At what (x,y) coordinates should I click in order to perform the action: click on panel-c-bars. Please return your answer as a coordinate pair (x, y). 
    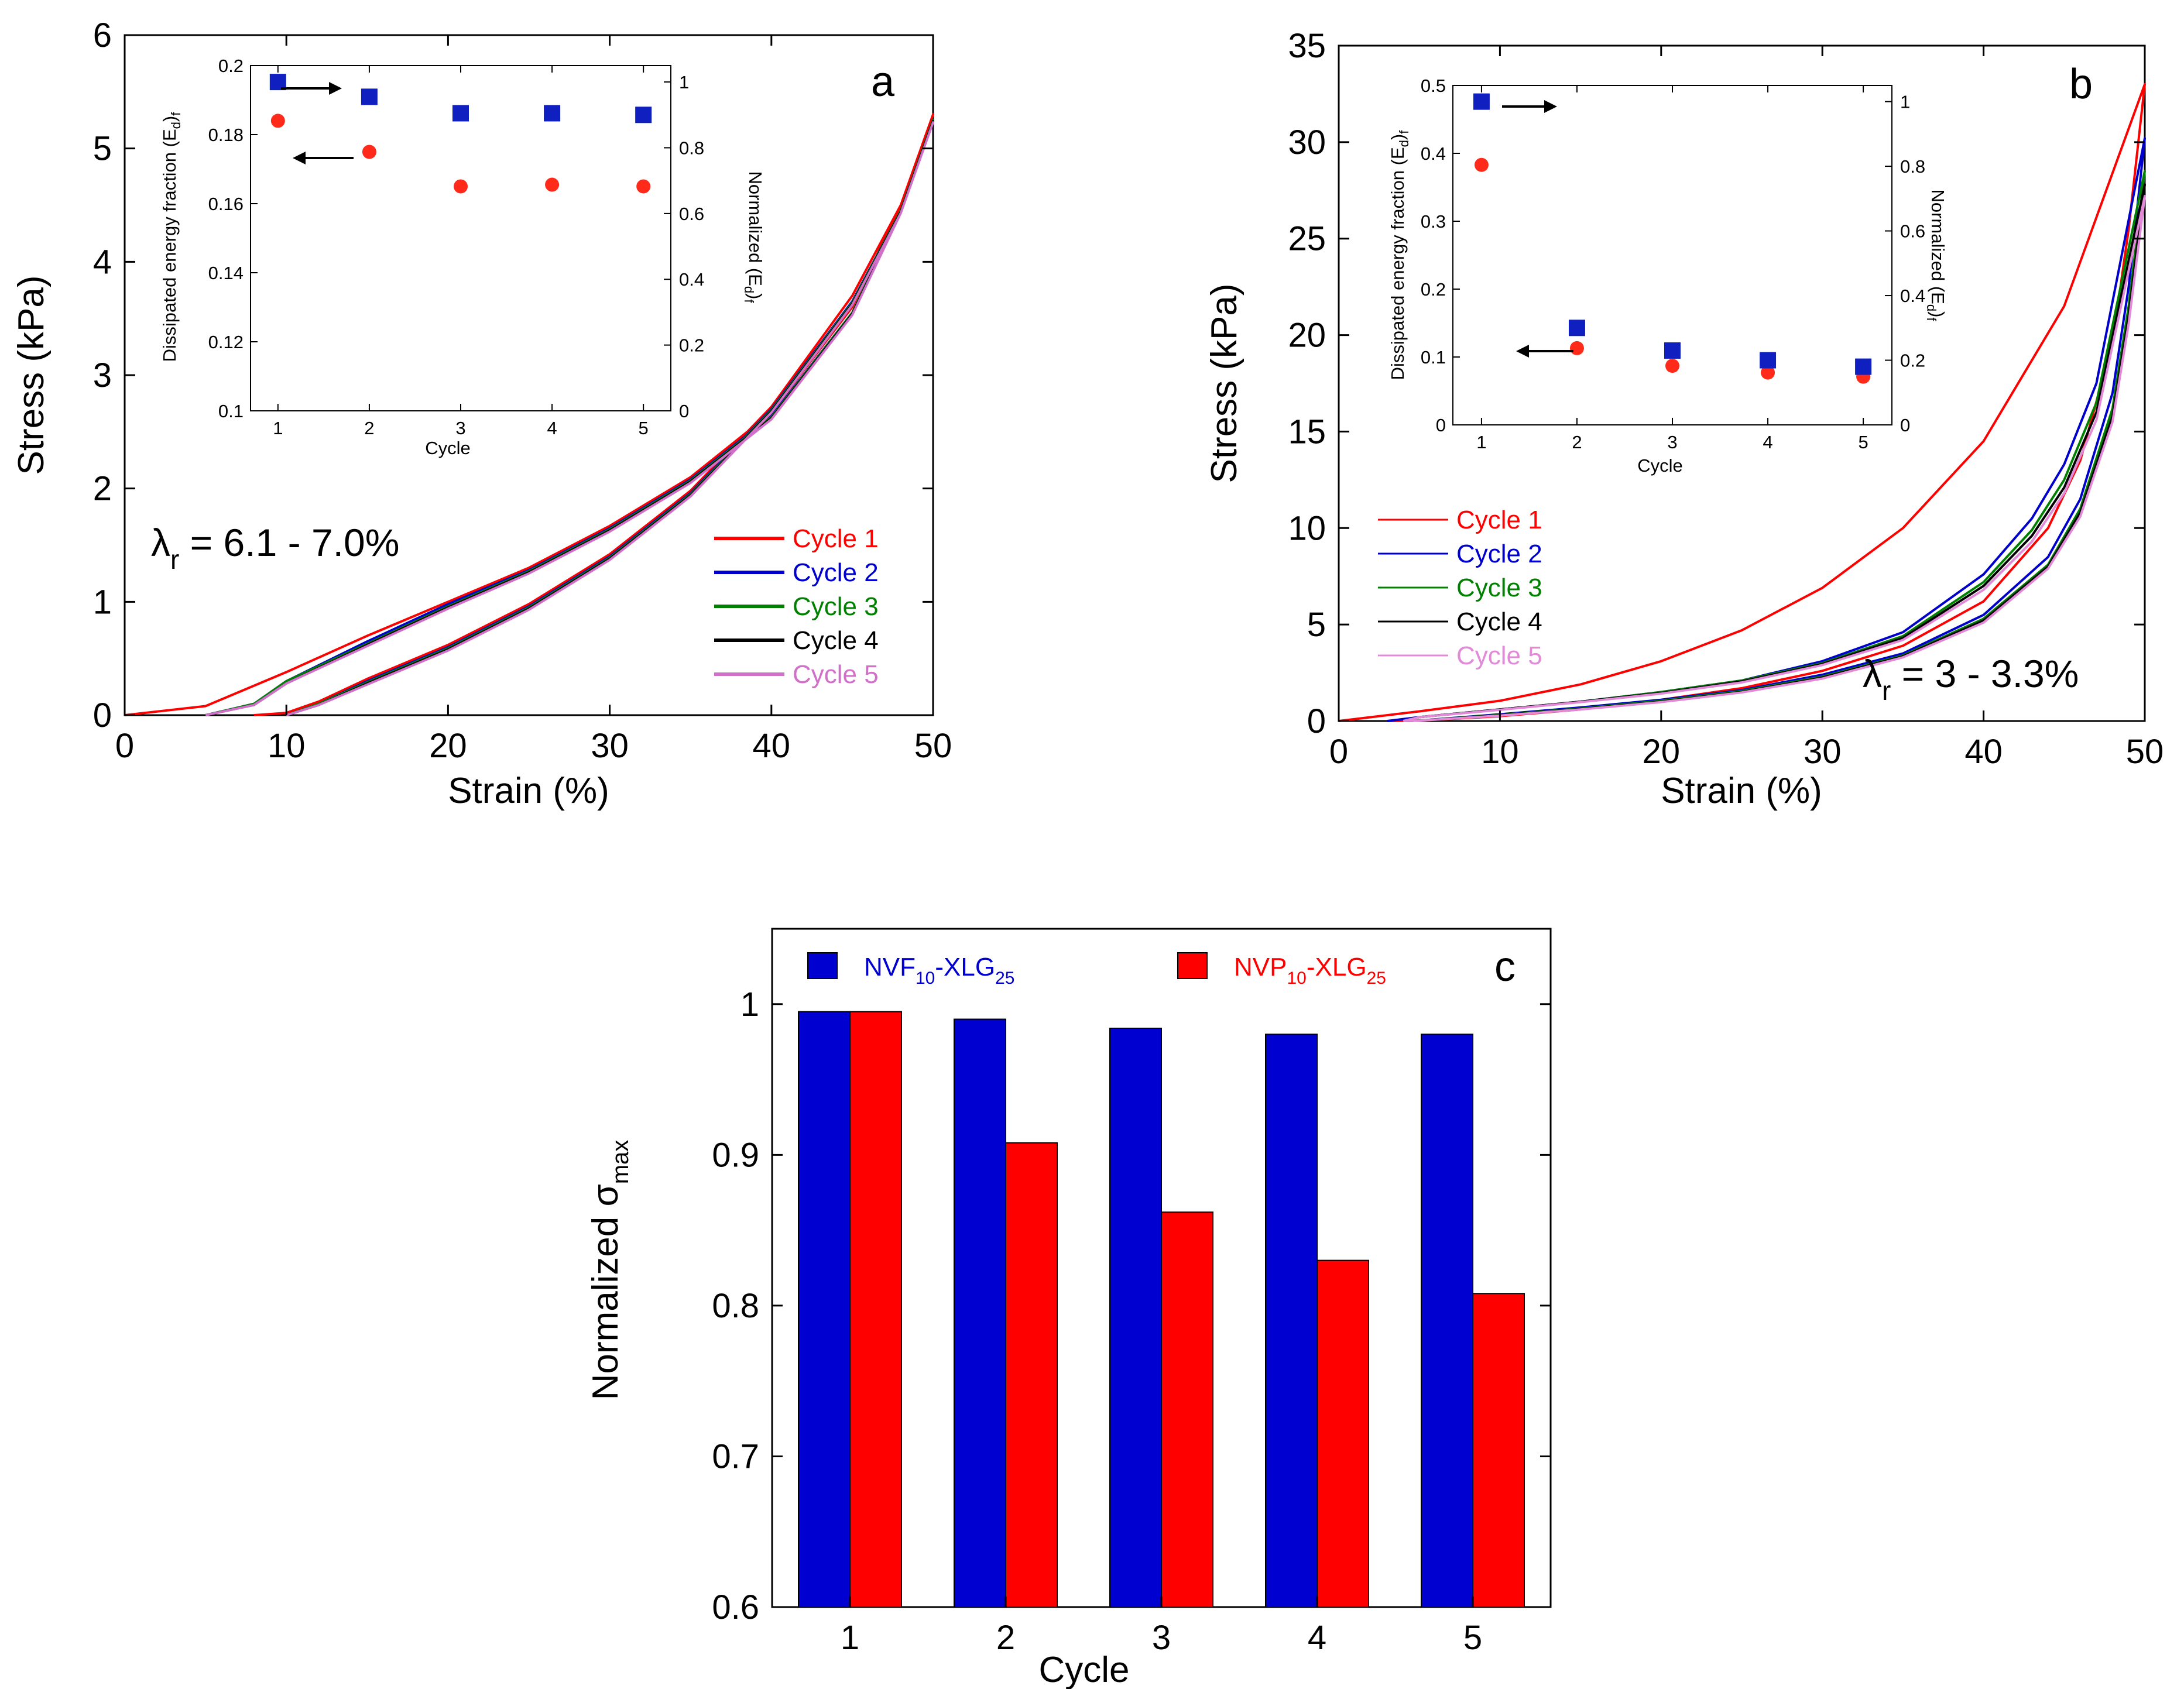
    Looking at the image, I should click on (1161, 1309).